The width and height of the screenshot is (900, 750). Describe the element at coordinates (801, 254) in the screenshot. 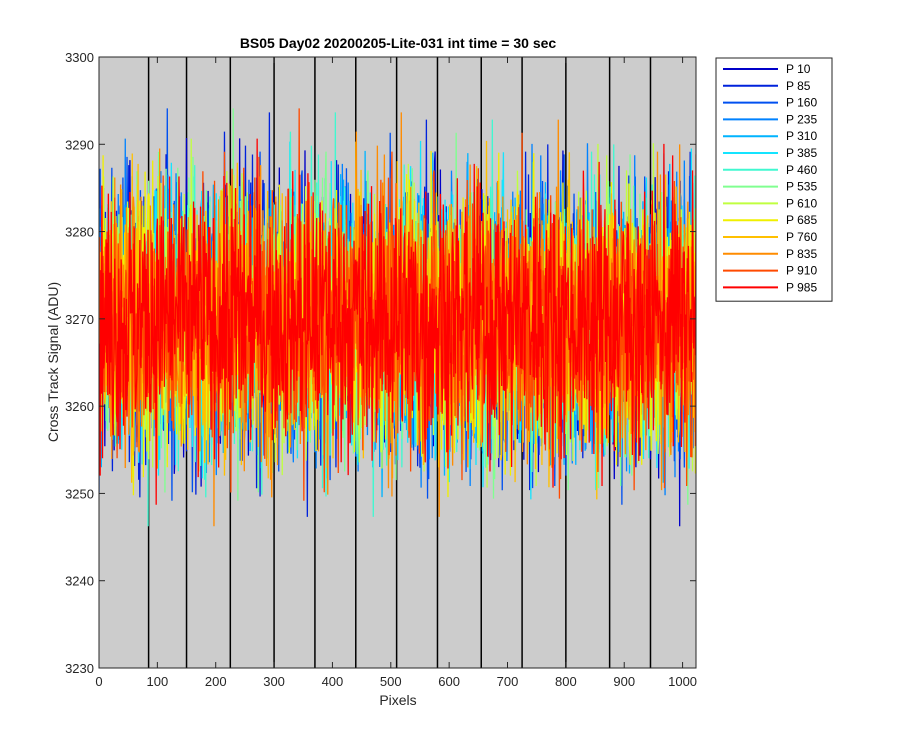

I see `legend-label: P 835` at that location.